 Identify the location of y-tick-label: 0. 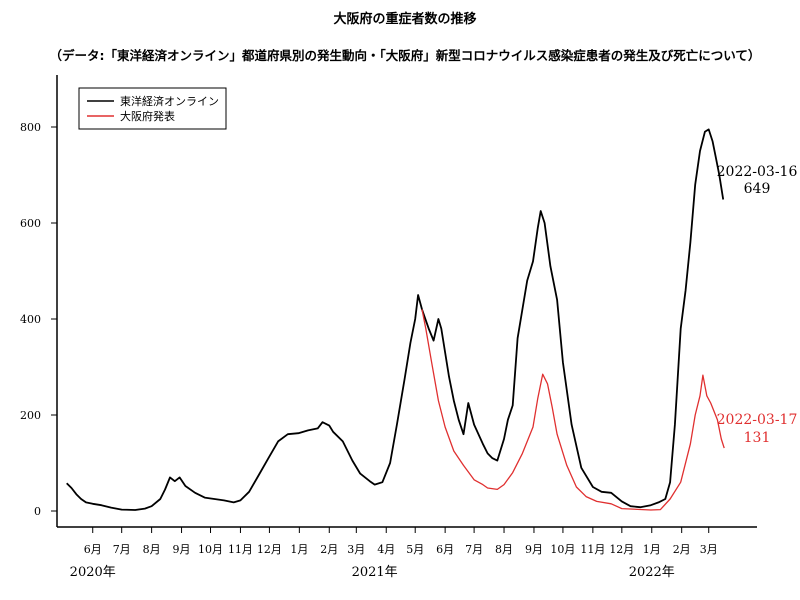
(37, 511).